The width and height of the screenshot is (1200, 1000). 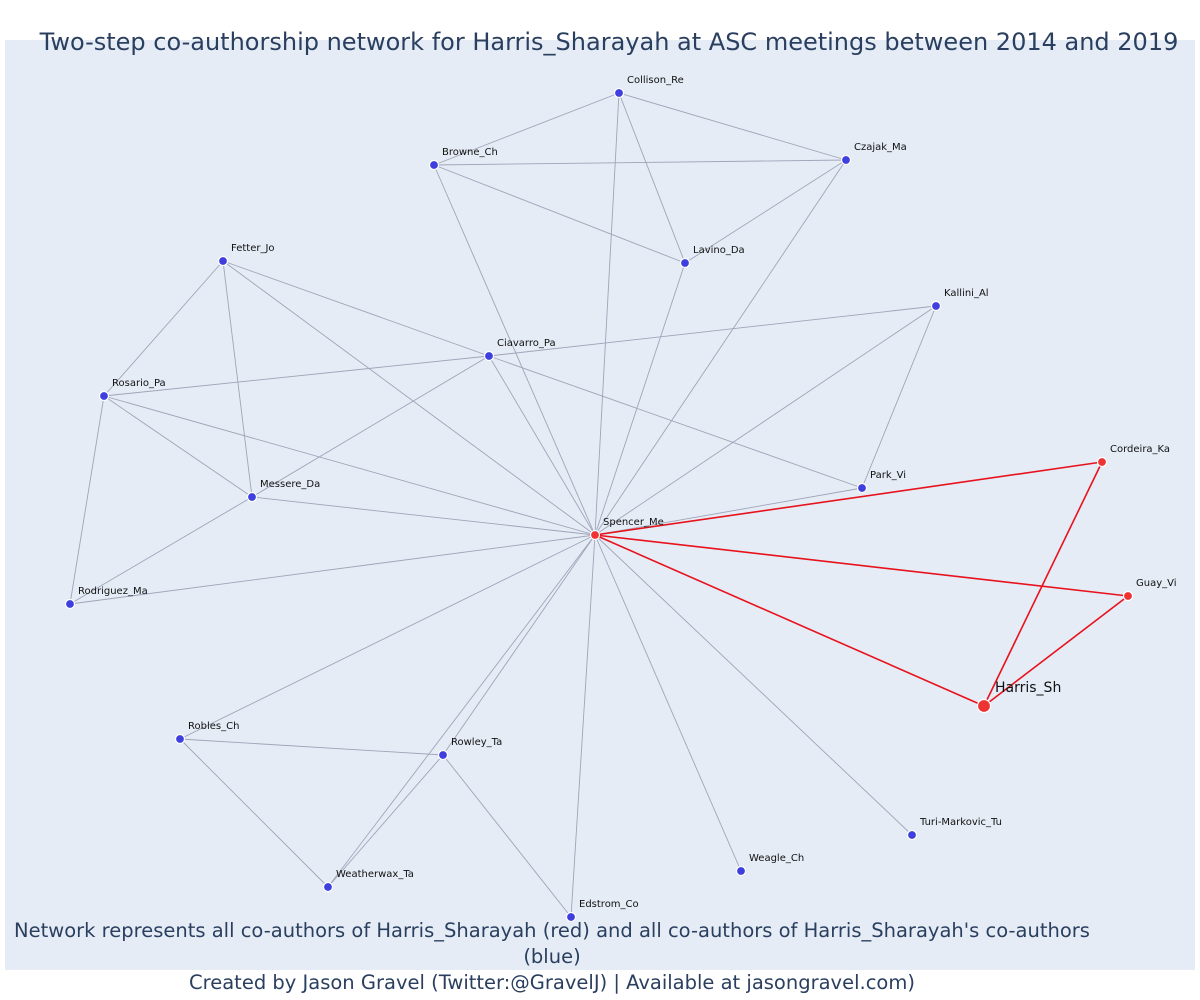 I want to click on edge-collison-re-spencer-me, so click(x=607, y=314).